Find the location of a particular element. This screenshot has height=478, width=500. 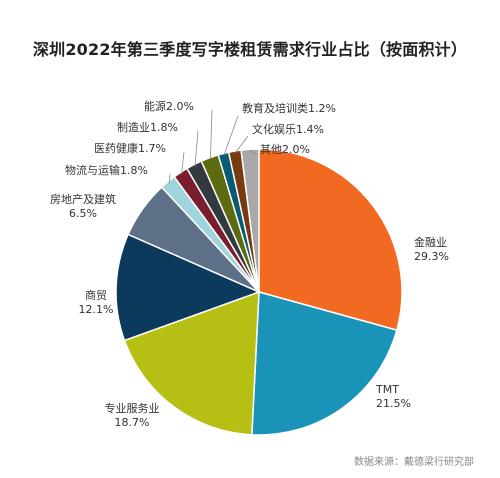

slice-name-label-2: 专业服务业 is located at coordinates (132, 408).